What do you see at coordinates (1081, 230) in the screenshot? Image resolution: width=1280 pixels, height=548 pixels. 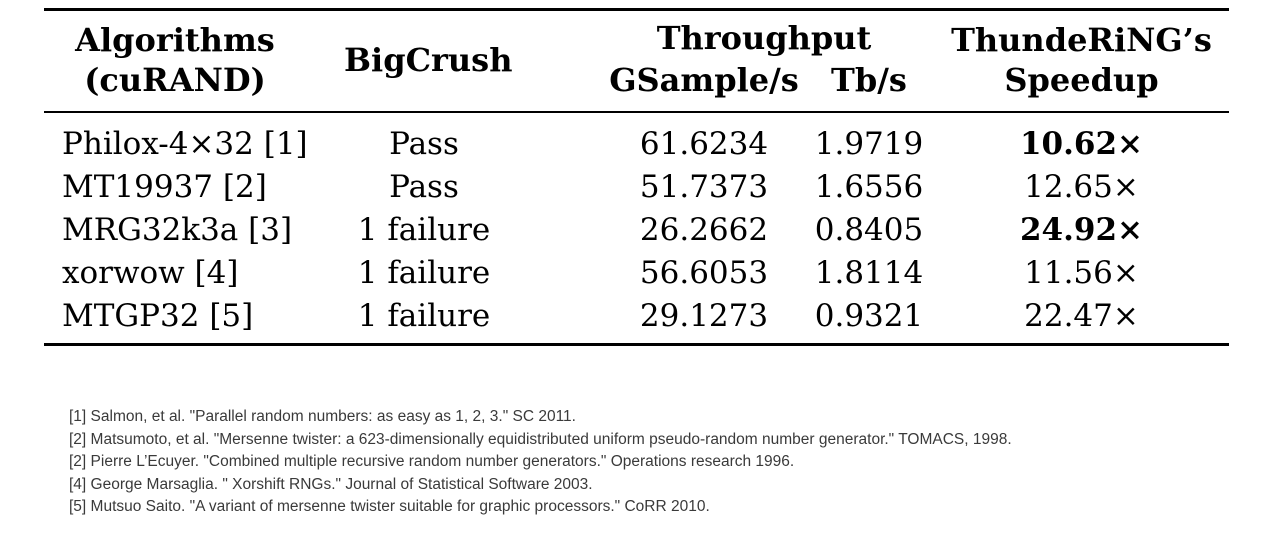 I see `cell-speedup: 24.92×` at bounding box center [1081, 230].